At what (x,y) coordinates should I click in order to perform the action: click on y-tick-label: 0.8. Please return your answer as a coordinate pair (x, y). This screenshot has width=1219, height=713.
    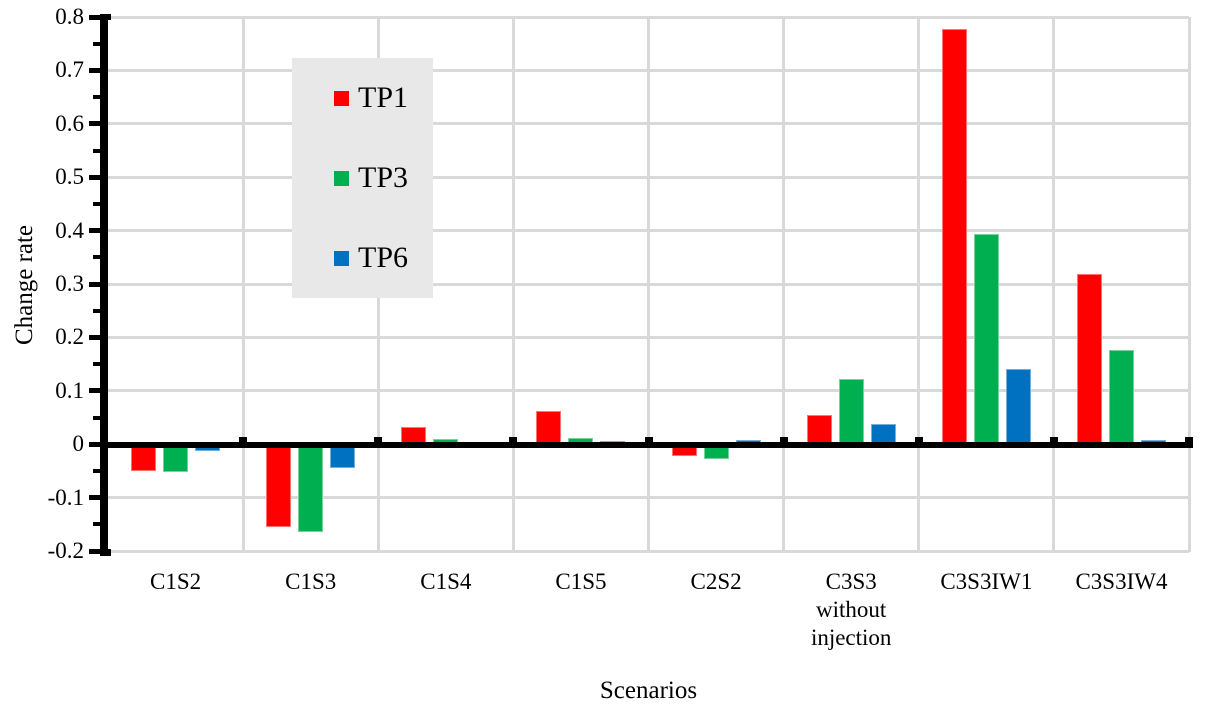
    Looking at the image, I should click on (69, 16).